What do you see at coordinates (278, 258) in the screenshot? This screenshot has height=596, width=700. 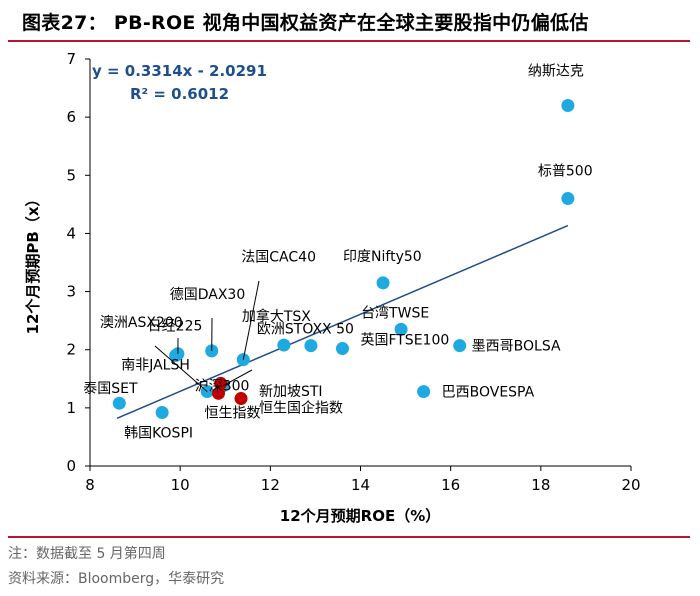 I see `point-label: 法国CAC40` at bounding box center [278, 258].